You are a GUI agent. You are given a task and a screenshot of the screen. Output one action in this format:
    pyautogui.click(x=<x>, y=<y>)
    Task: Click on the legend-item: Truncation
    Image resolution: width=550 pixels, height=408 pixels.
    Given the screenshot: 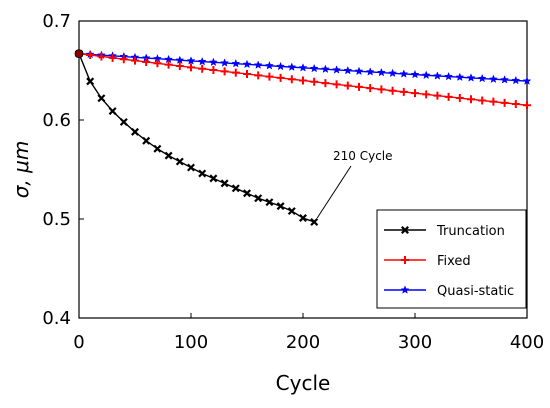 What is the action you would take?
    pyautogui.click(x=444, y=231)
    